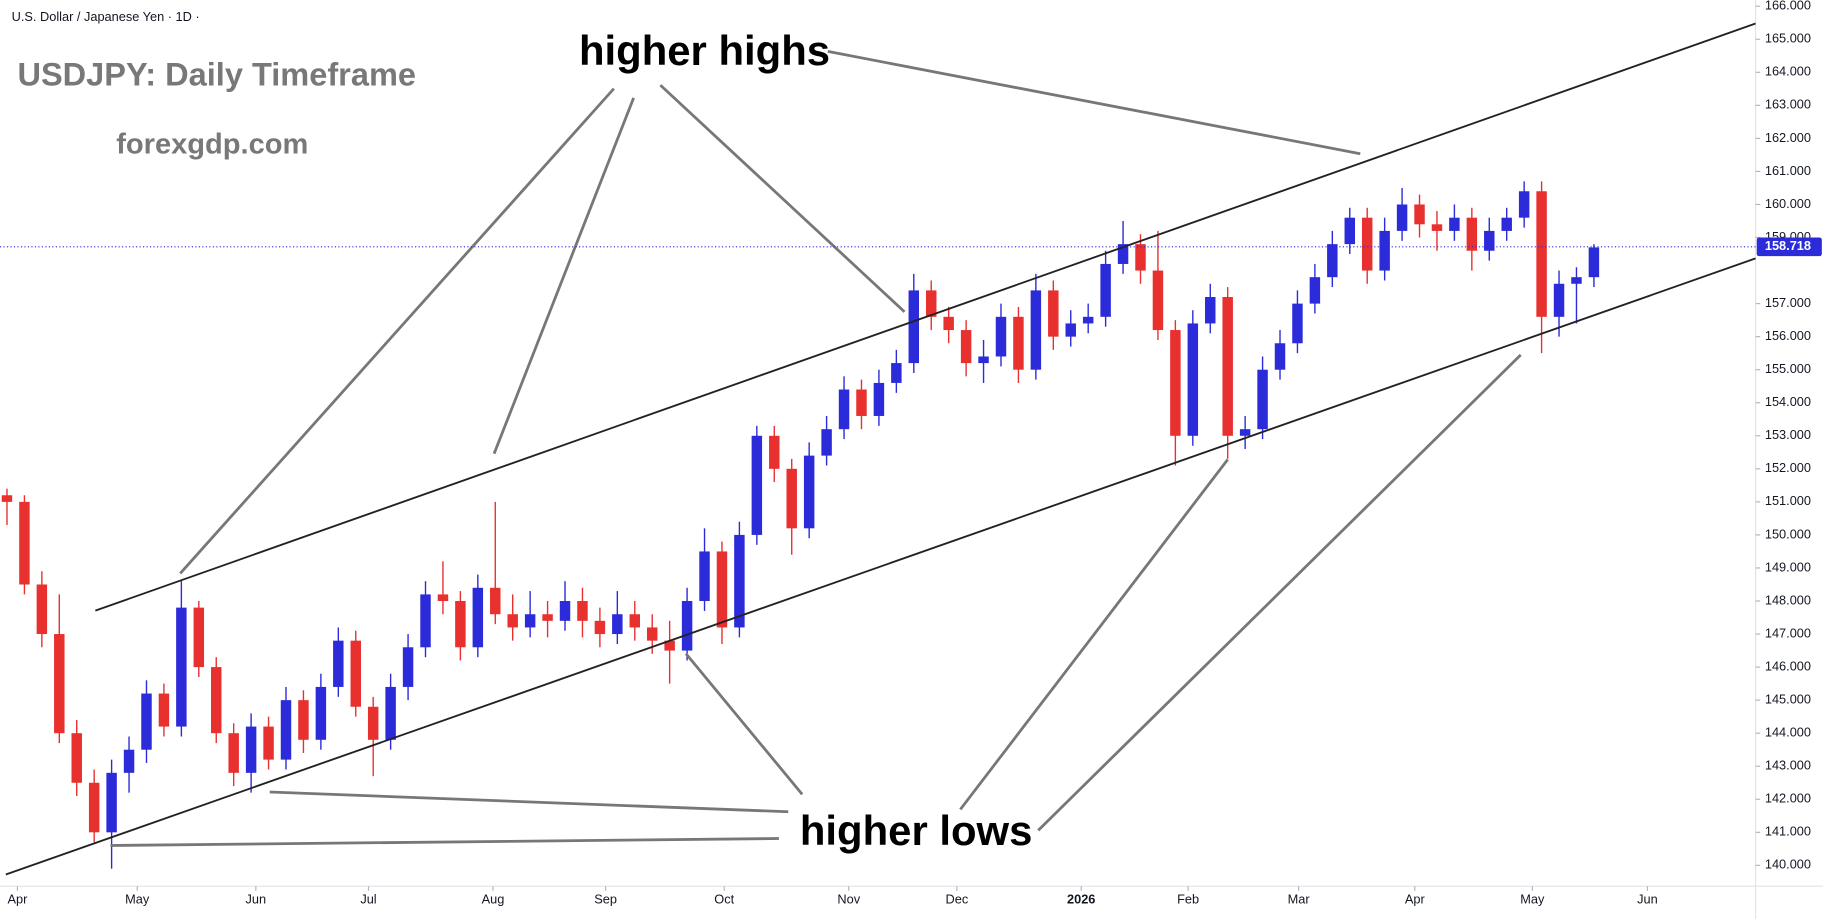 The image size is (1823, 919). Describe the element at coordinates (106, 16) in the screenshot. I see `symbol-title: U.S. Dollar / Japanese Yen · 1D ·` at that location.